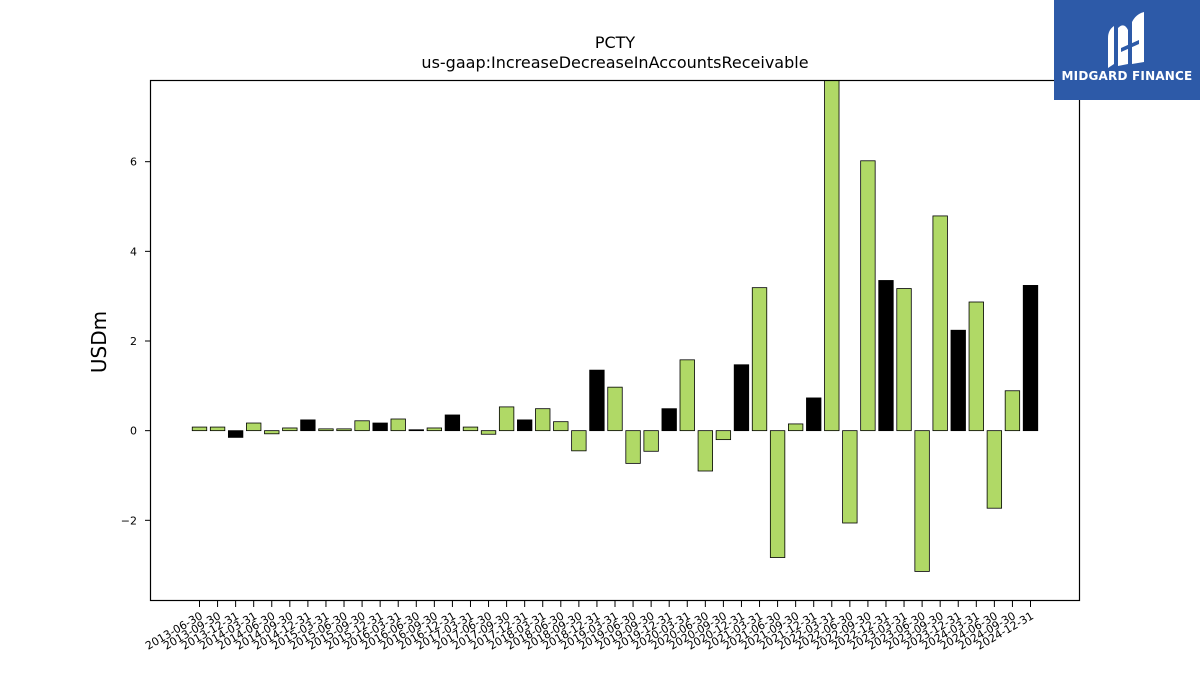 Image resolution: width=1200 pixels, height=675 pixels. What do you see at coordinates (133, 162) in the screenshot?
I see `y-tick-label: 6` at bounding box center [133, 162].